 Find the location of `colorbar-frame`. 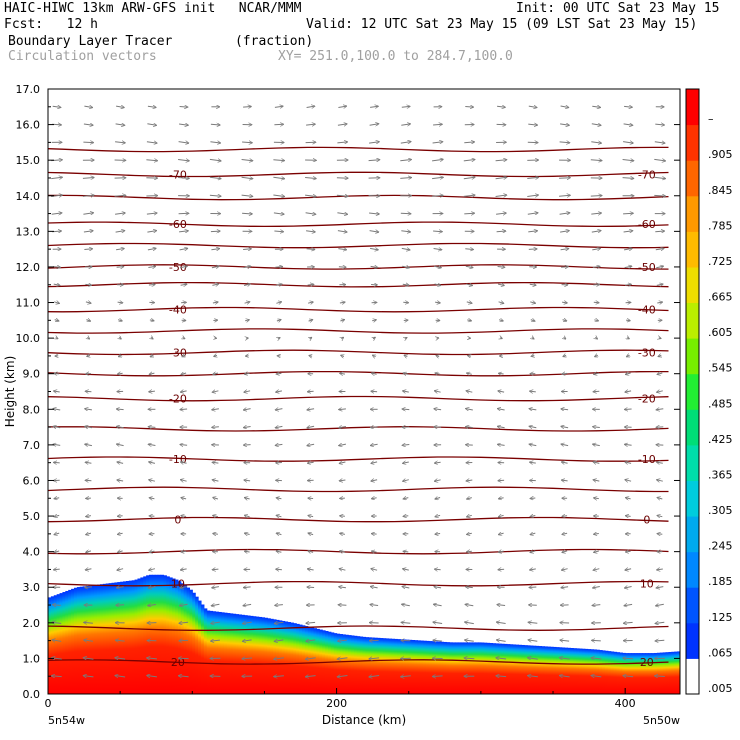

colorbar-frame is located at coordinates (692, 391).